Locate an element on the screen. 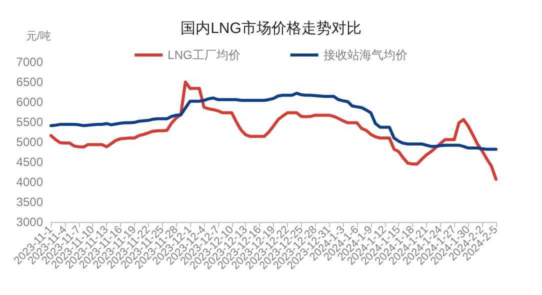 The image size is (542, 295). y-tick-label: 3000 is located at coordinates (30, 222).